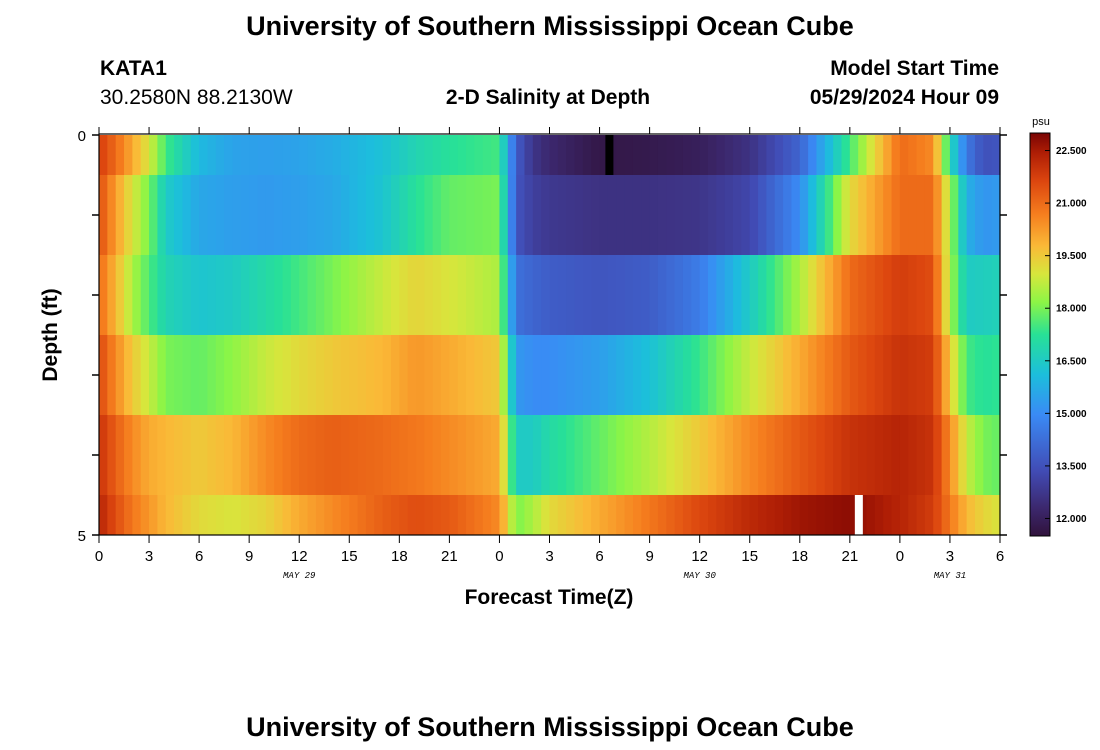  I want to click on y-tick-label: 5, so click(82, 536).